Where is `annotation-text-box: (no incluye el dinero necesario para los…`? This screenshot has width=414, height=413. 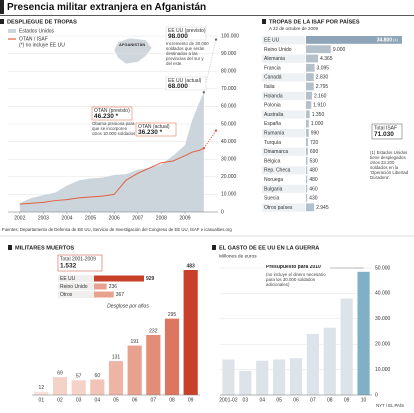 annotation-text-box: (no incluye el dinero necesario para los… is located at coordinates (298, 280).